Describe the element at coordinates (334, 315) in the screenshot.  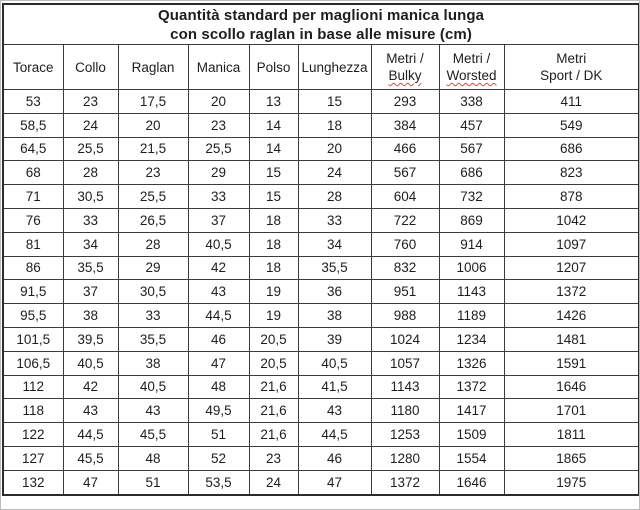
I see `cell-lunghezza: 38` at that location.